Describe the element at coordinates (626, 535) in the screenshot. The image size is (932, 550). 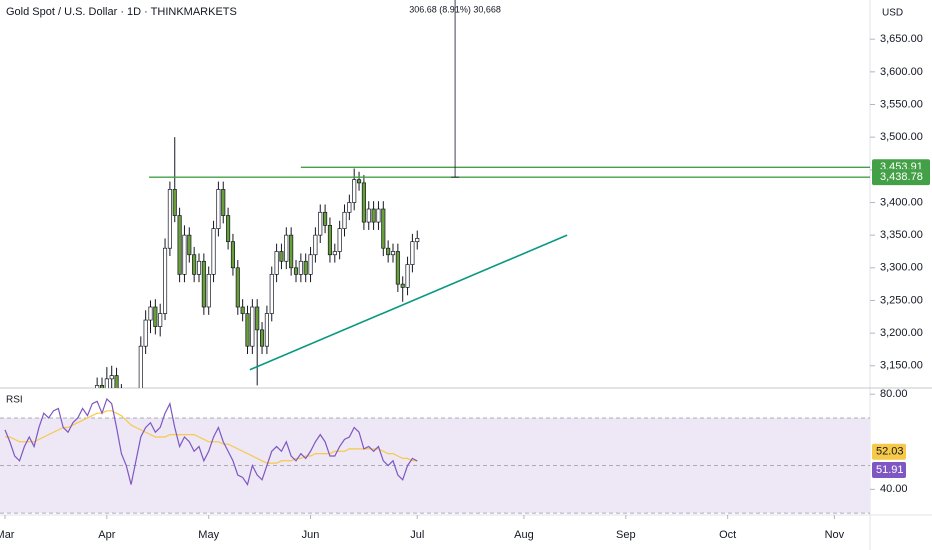
I see `x-tick-label: Sep` at that location.